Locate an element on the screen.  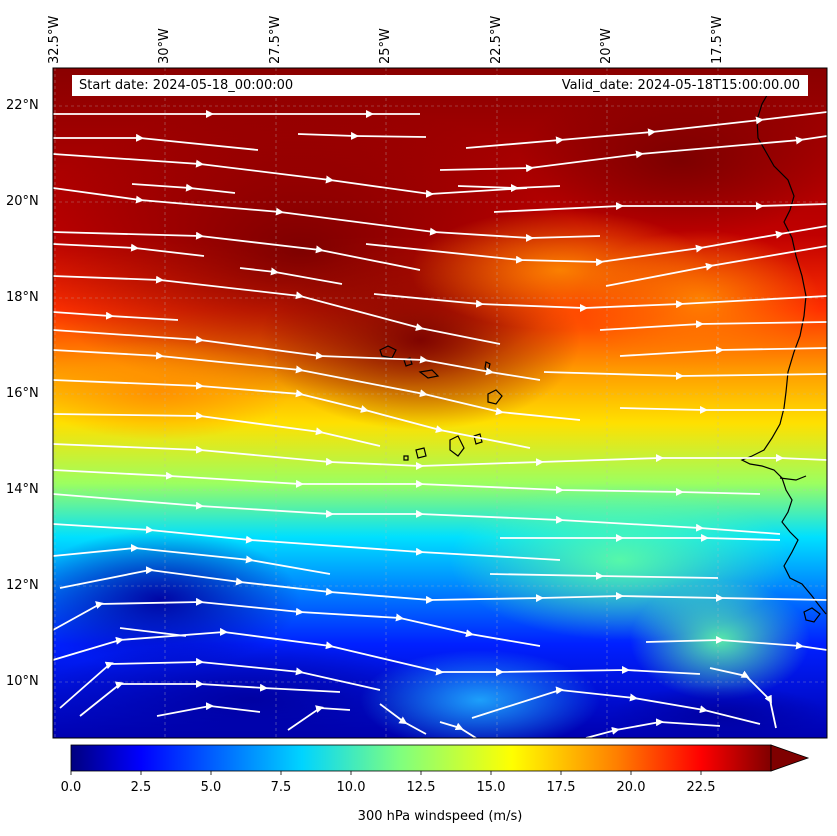
colorbar-tick-label: 10.0 is located at coordinates (351, 787).